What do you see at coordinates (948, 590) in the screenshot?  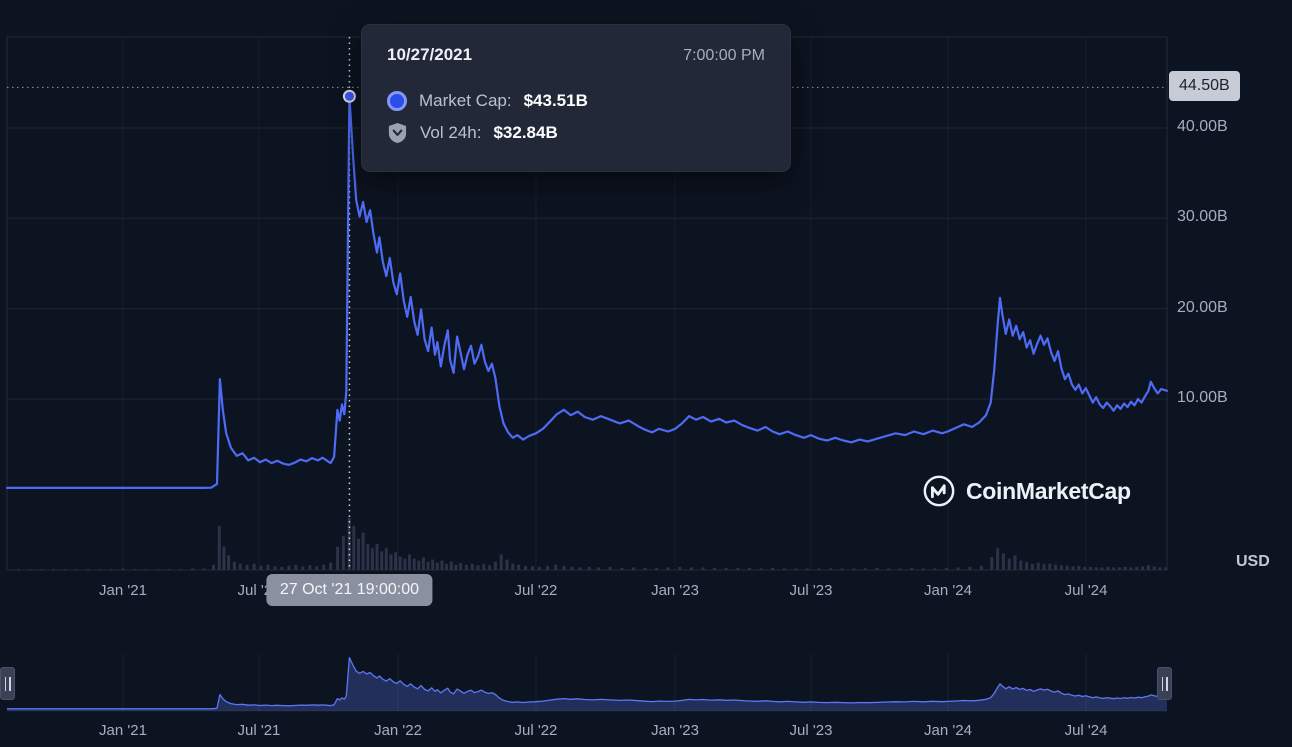 I see `x-axis-label: Jan '24` at bounding box center [948, 590].